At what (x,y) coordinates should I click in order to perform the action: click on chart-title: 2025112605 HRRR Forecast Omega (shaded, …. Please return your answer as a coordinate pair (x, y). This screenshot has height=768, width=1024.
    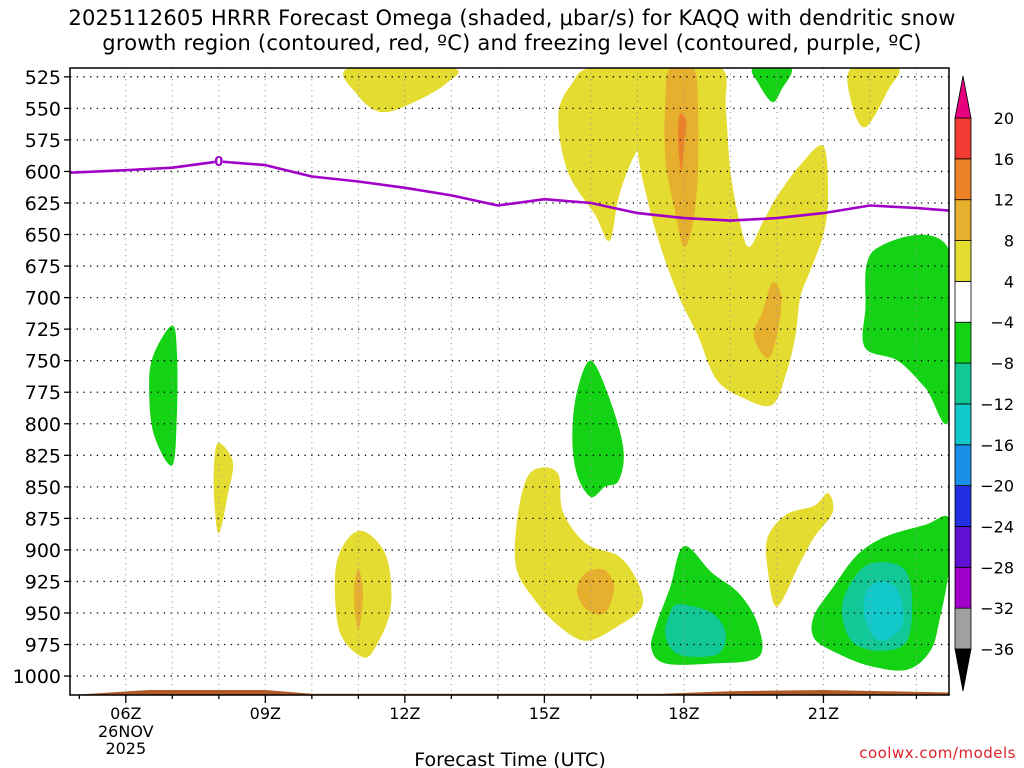
    Looking at the image, I should click on (512, 31).